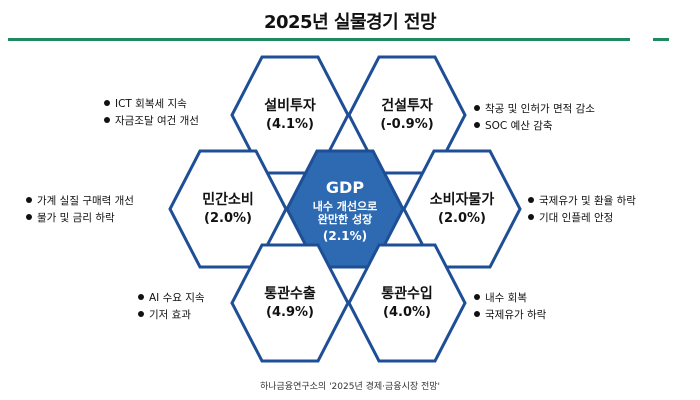  Describe the element at coordinates (151, 104) in the screenshot. I see `note-capex-1: ICT 회복세 지속` at that location.